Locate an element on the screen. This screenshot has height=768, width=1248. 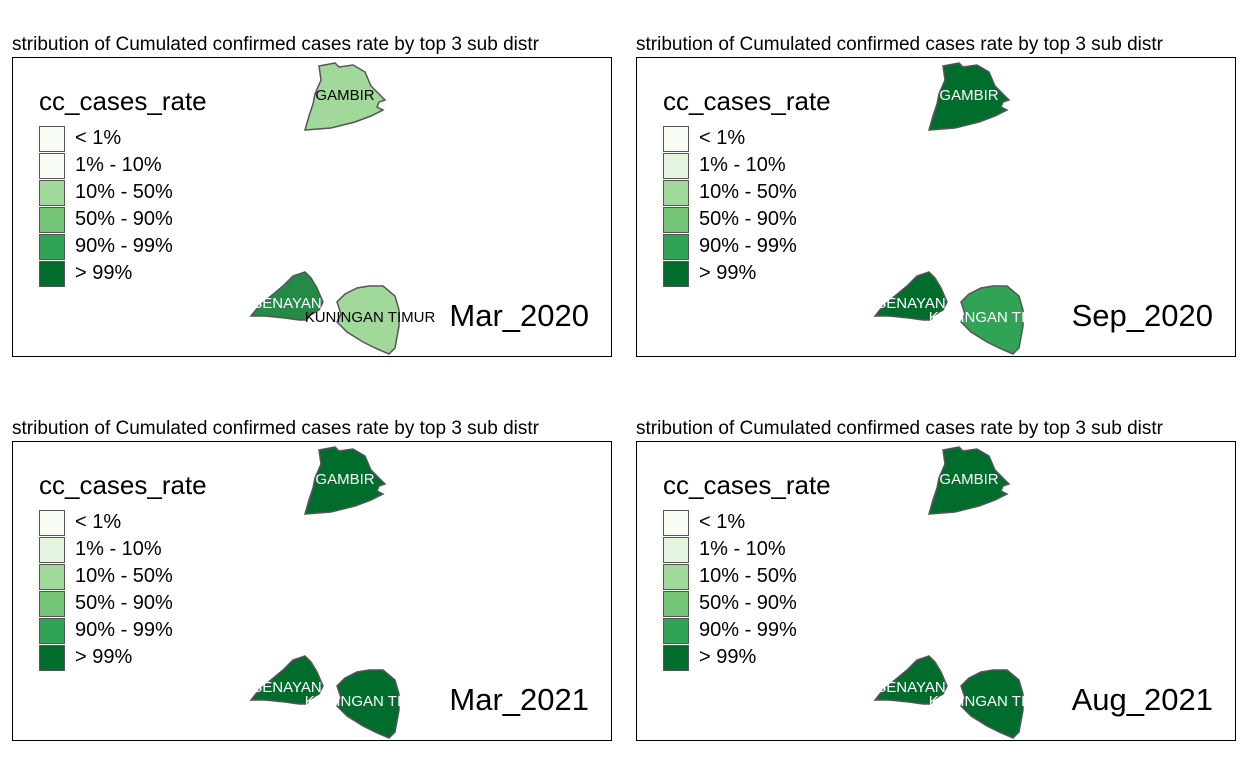
period-label: Sep_2020 is located at coordinates (1142, 315).